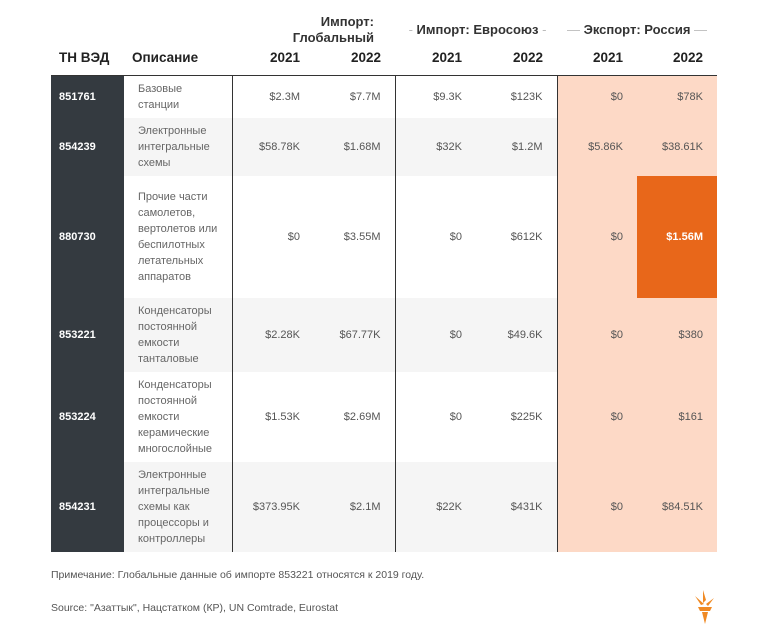 The width and height of the screenshot is (776, 625). I want to click on value-cell: $9.3K, so click(447, 96).